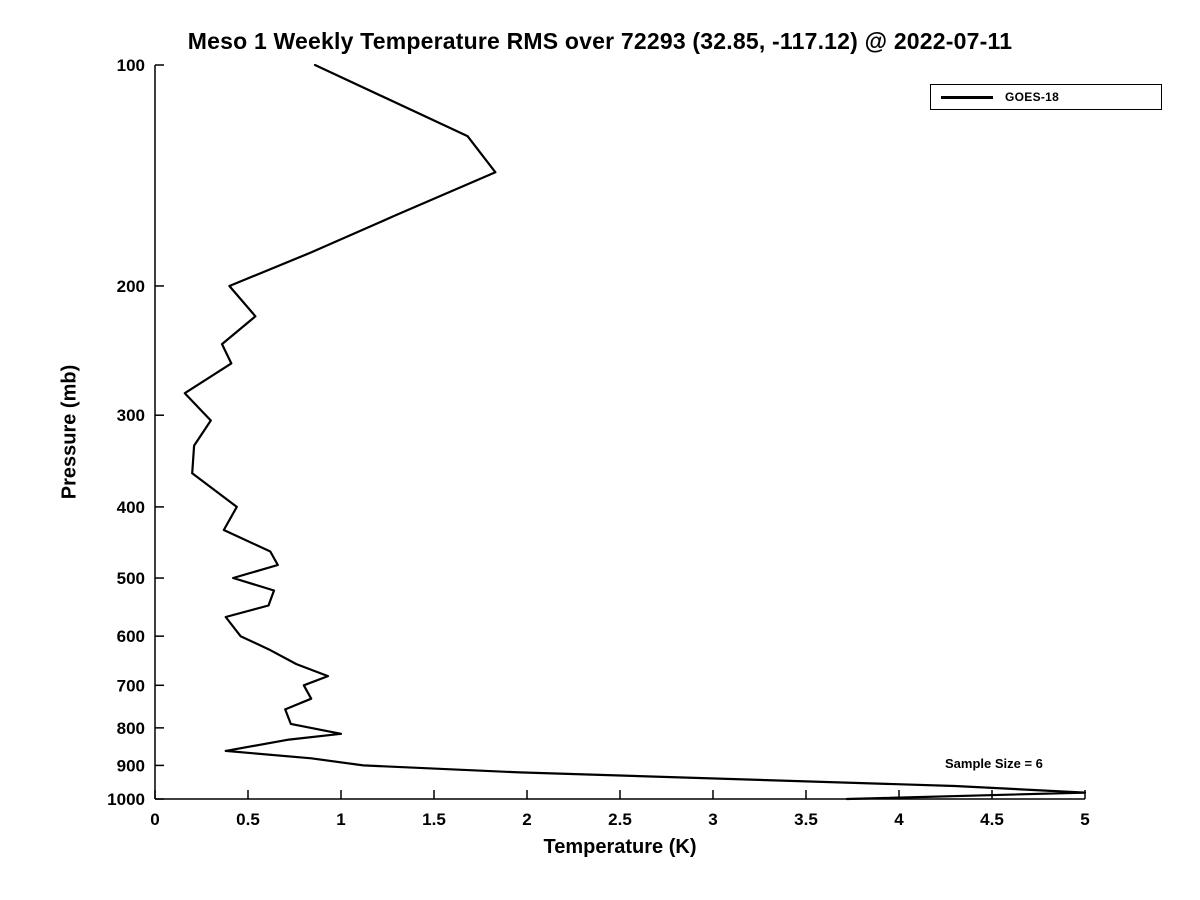 The height and width of the screenshot is (900, 1200). What do you see at coordinates (131, 765) in the screenshot?
I see `y-tick-label: 900` at bounding box center [131, 765].